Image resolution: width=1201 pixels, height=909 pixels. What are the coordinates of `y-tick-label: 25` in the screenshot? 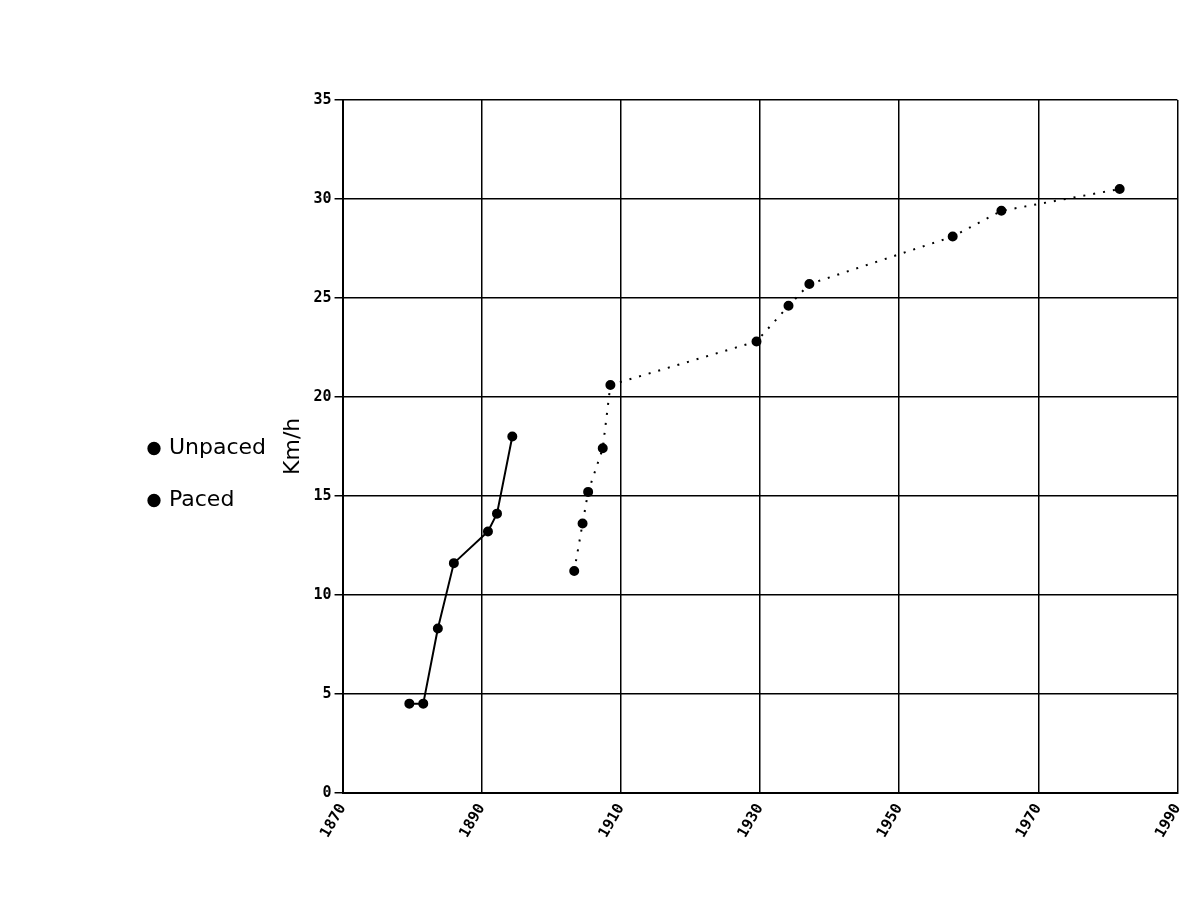 It's located at (322, 296).